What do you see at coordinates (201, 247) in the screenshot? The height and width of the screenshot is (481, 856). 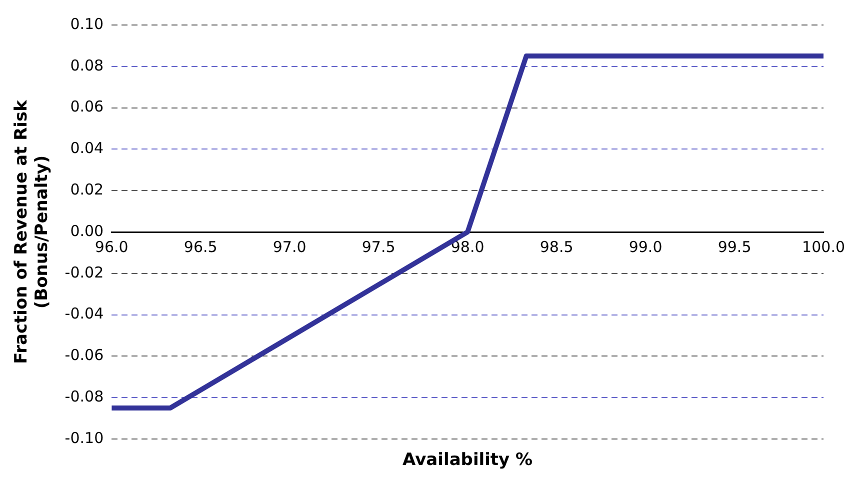 I see `x-tick-label: 96.5` at bounding box center [201, 247].